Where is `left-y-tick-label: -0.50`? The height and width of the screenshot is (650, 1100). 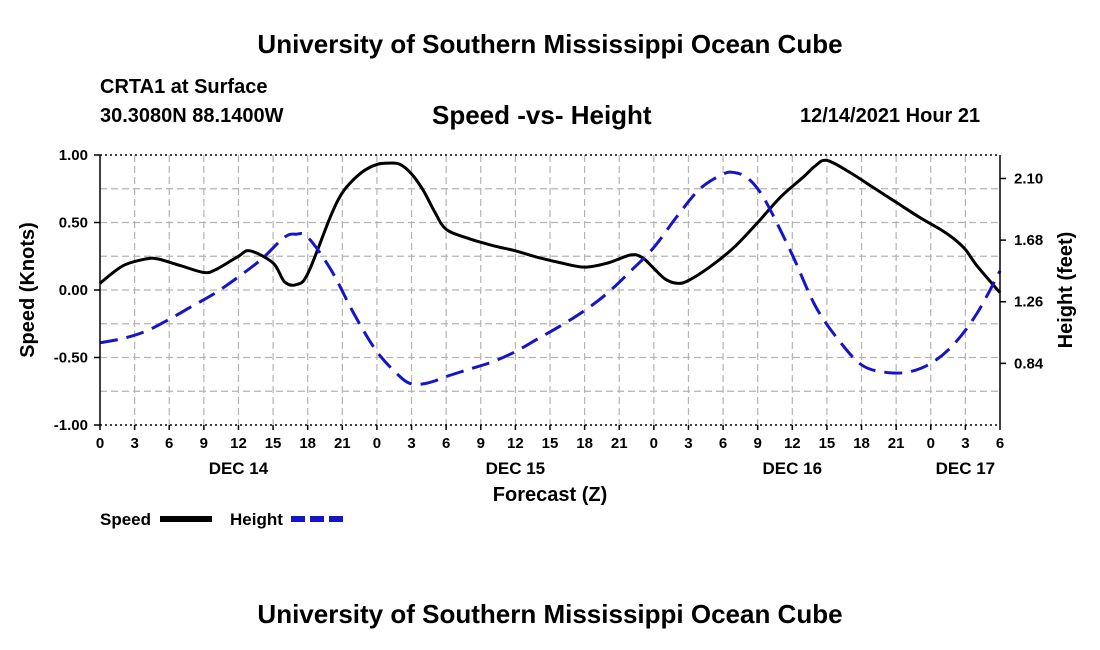
left-y-tick-label: -0.50 is located at coordinates (71, 358).